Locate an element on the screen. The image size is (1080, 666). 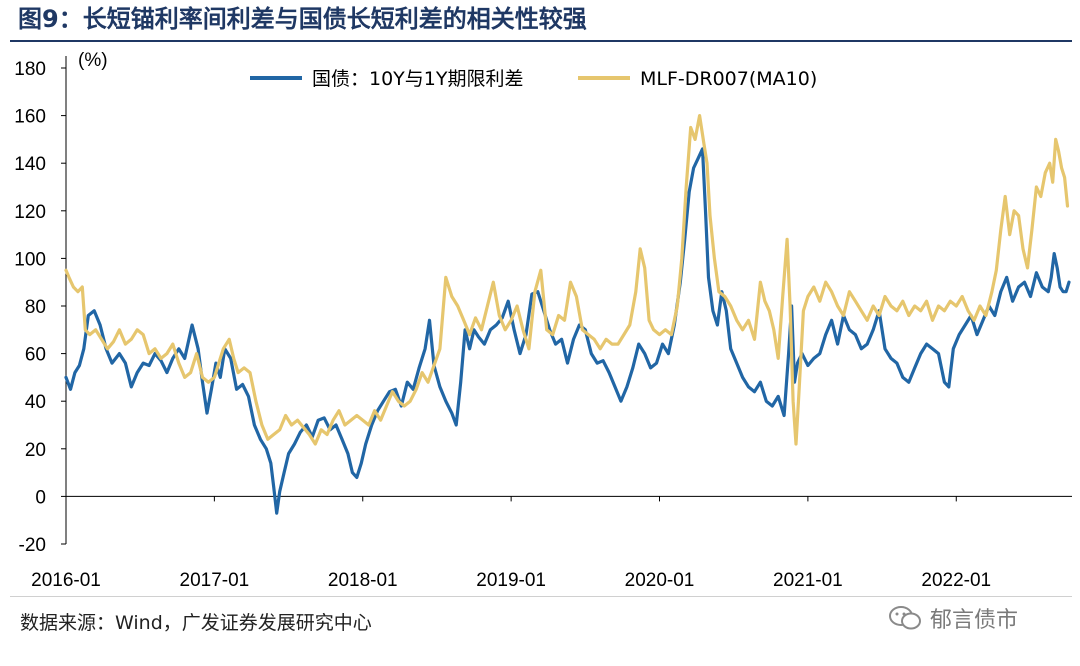
y-tick-label: 80 is located at coordinates (35, 307).